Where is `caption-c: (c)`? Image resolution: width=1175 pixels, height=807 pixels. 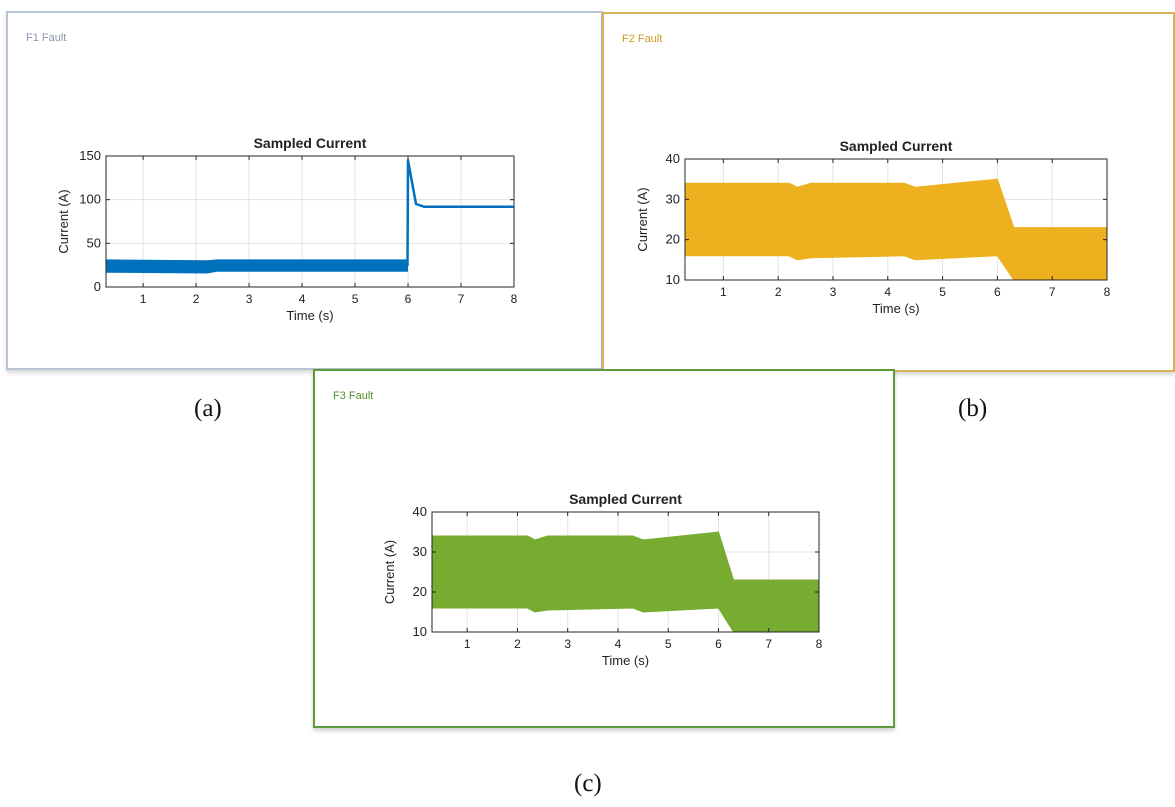
caption-c: (c) is located at coordinates (588, 783).